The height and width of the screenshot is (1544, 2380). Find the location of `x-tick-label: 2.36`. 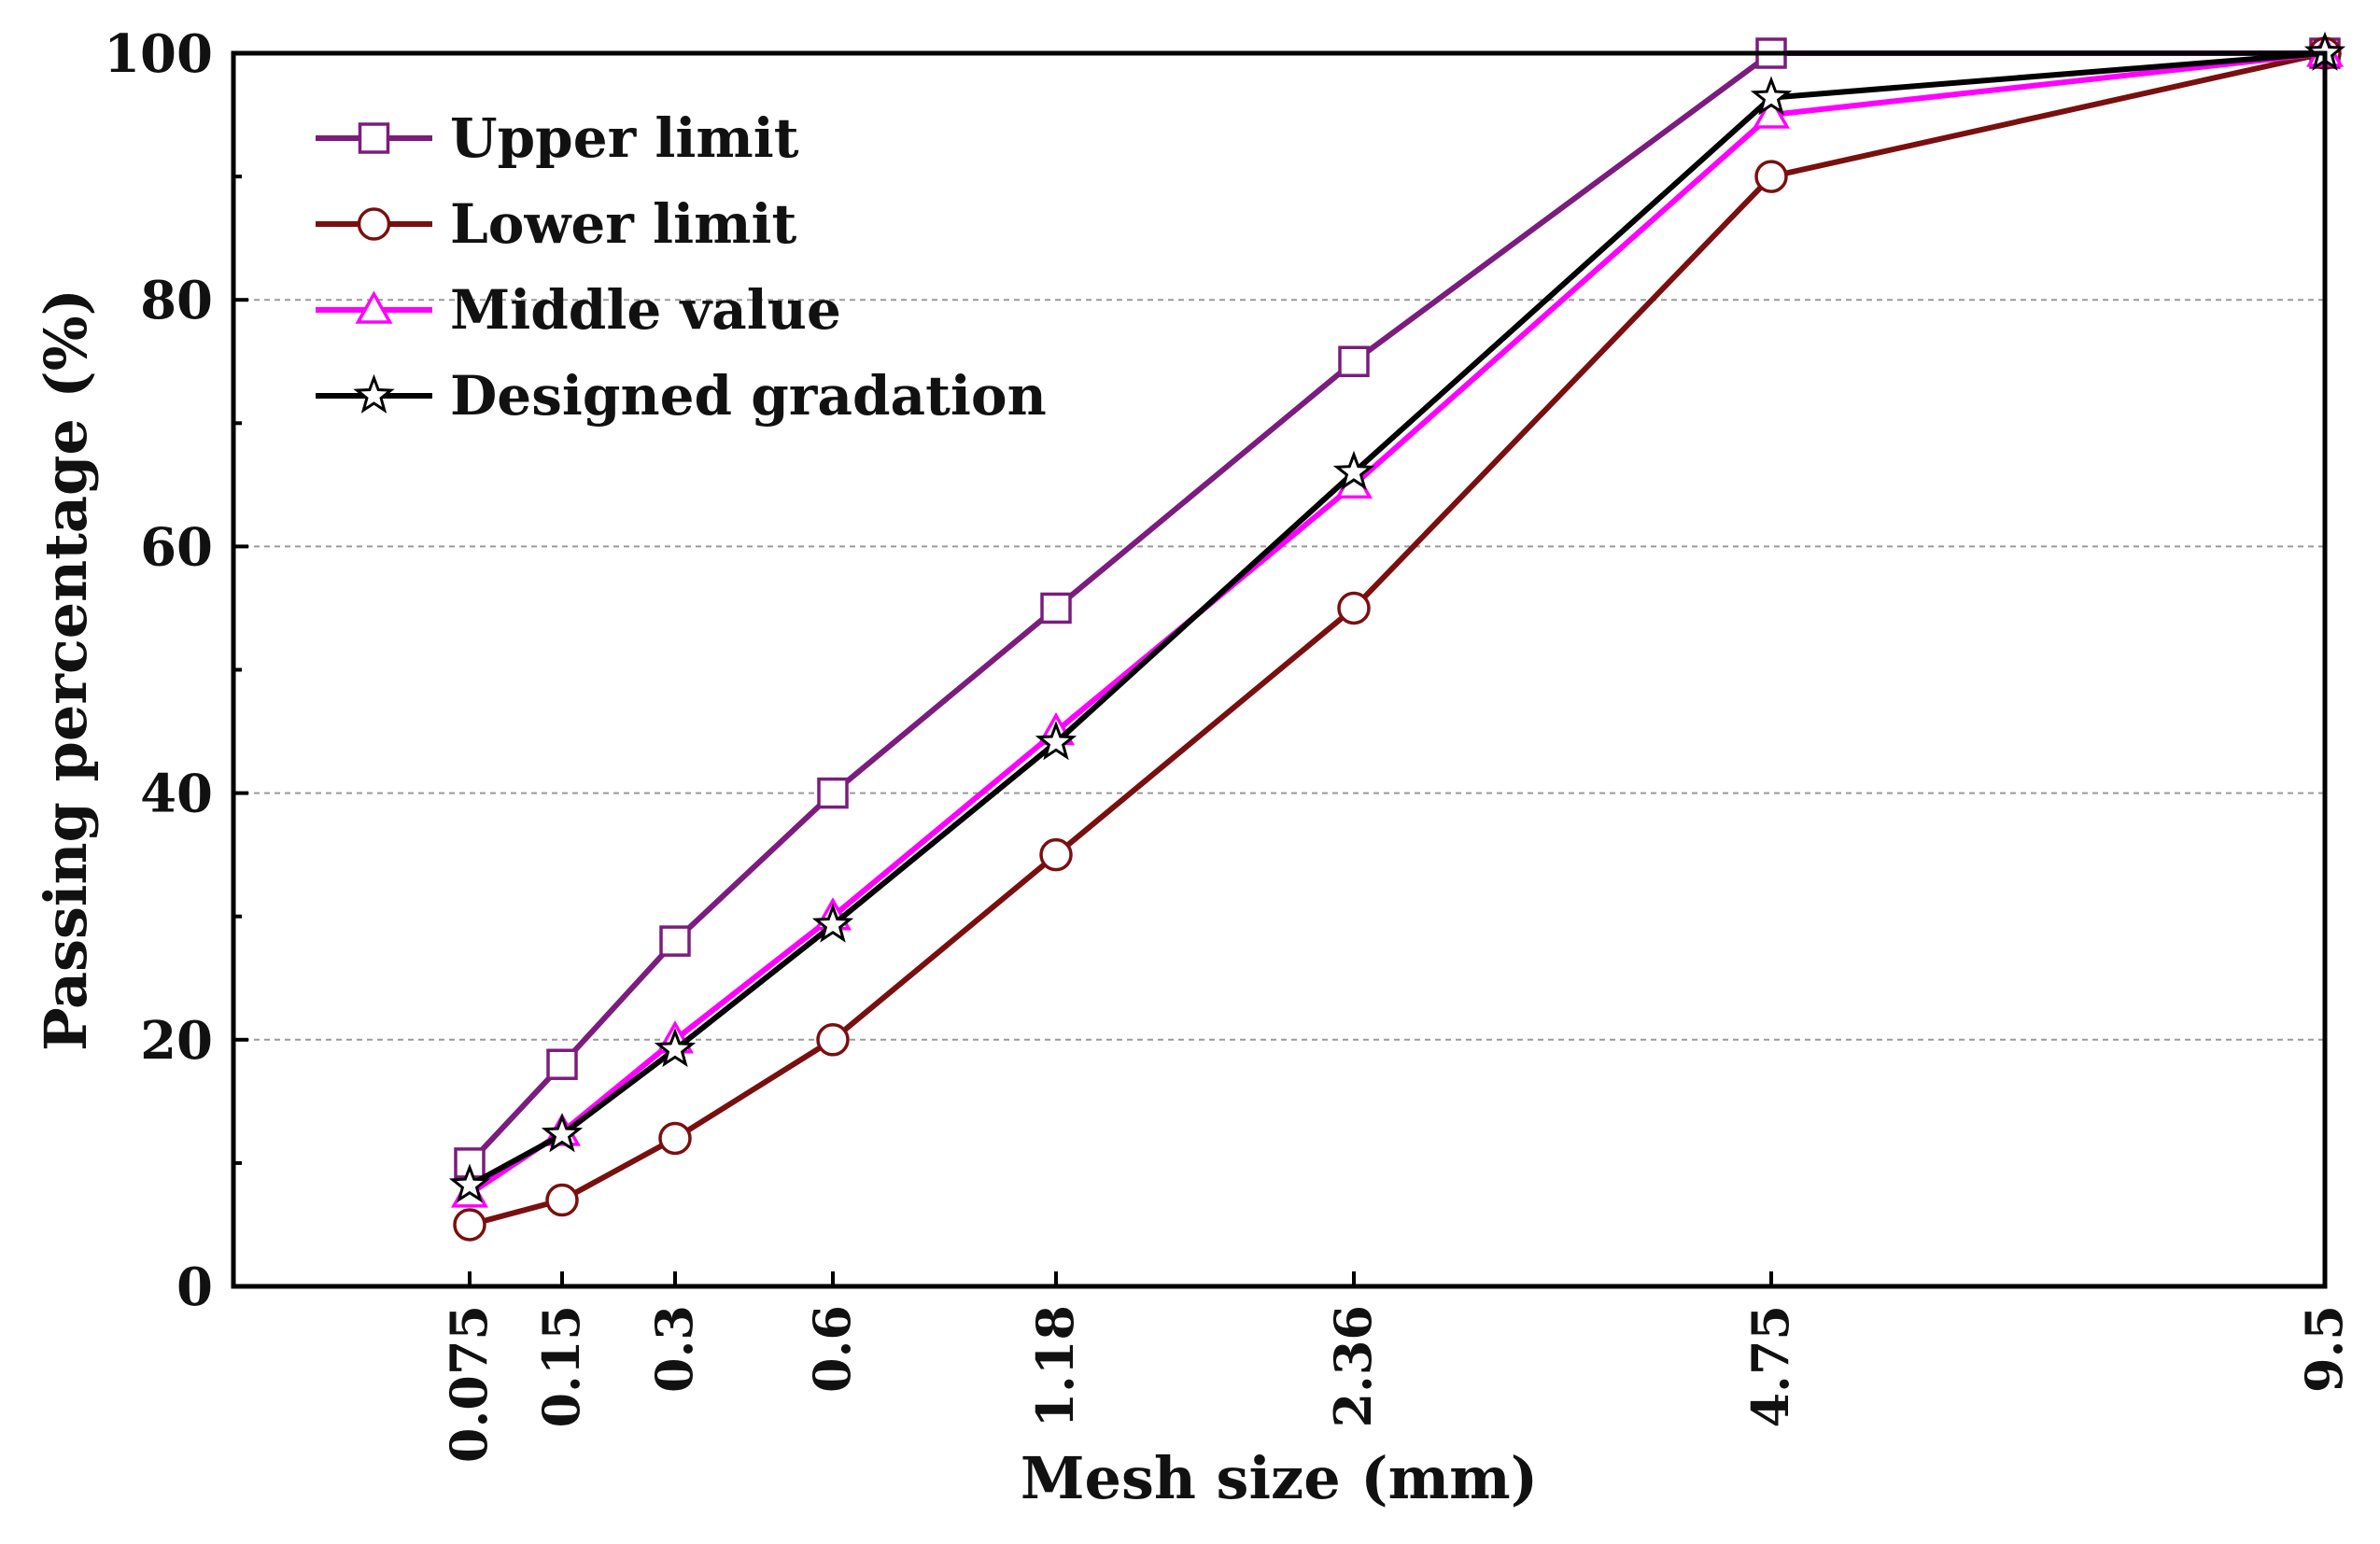

x-tick-label: 2.36 is located at coordinates (1353, 1366).